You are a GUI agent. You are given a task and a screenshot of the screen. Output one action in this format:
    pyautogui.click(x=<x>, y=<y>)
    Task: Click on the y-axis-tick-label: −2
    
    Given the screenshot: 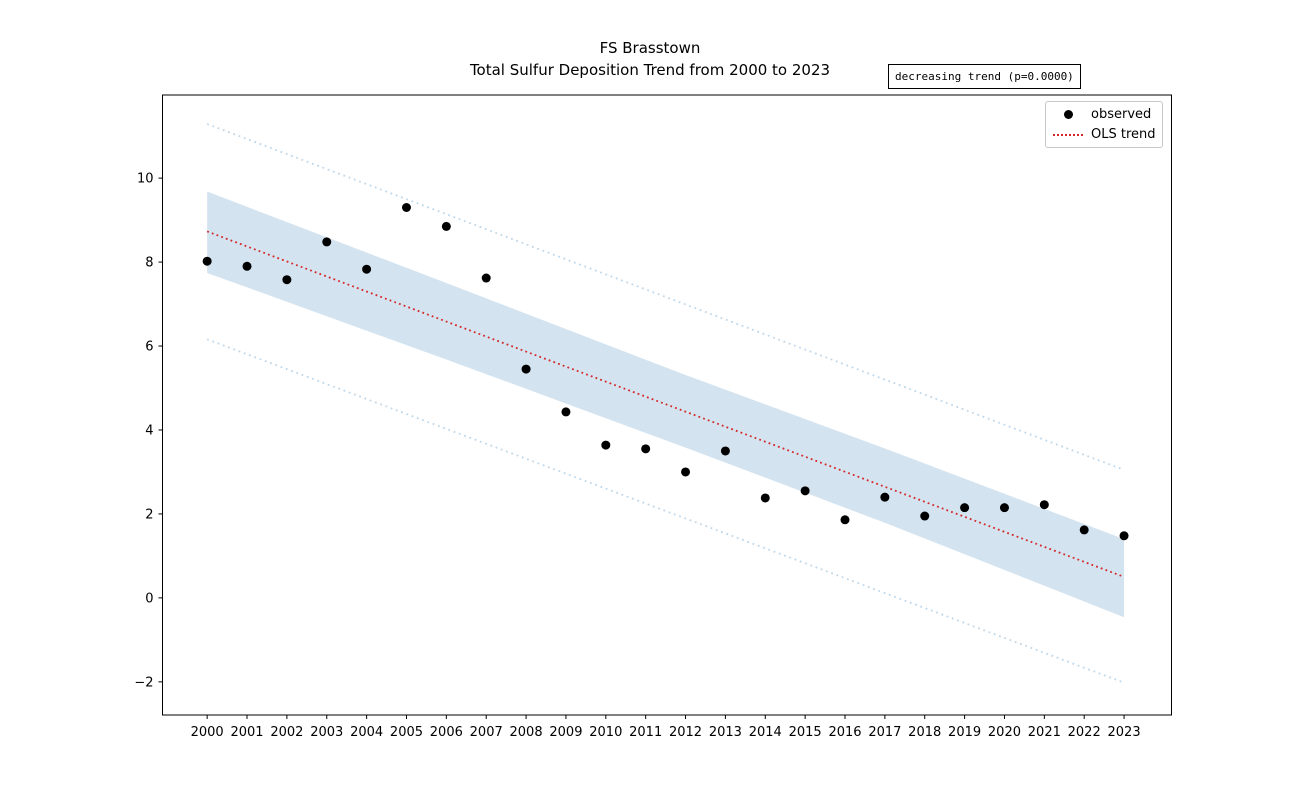 What is the action you would take?
    pyautogui.click(x=143, y=682)
    